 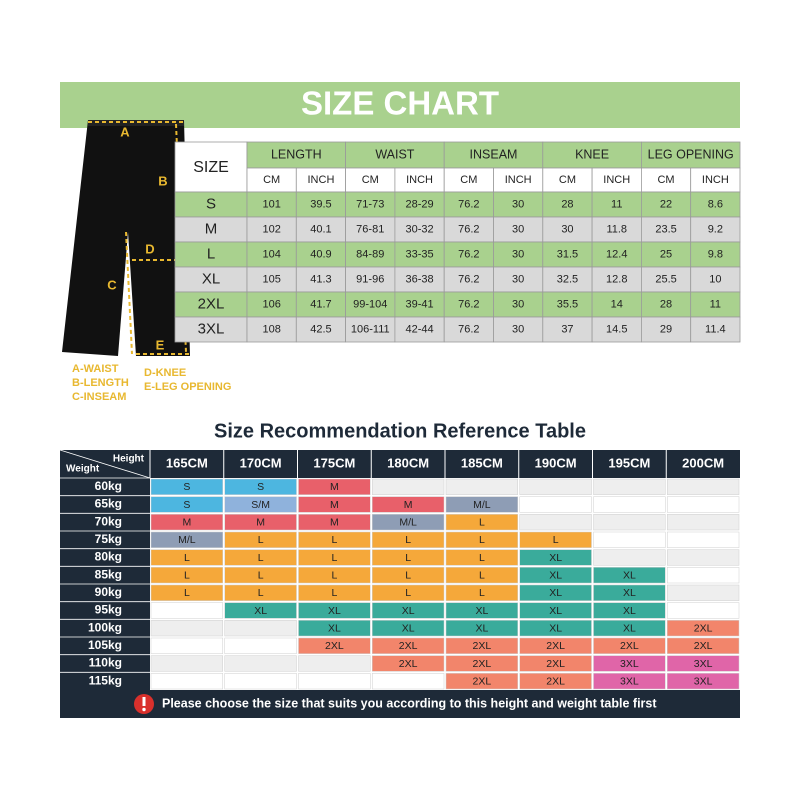 What do you see at coordinates (320, 304) in the screenshot?
I see `size-value: 41.7` at bounding box center [320, 304].